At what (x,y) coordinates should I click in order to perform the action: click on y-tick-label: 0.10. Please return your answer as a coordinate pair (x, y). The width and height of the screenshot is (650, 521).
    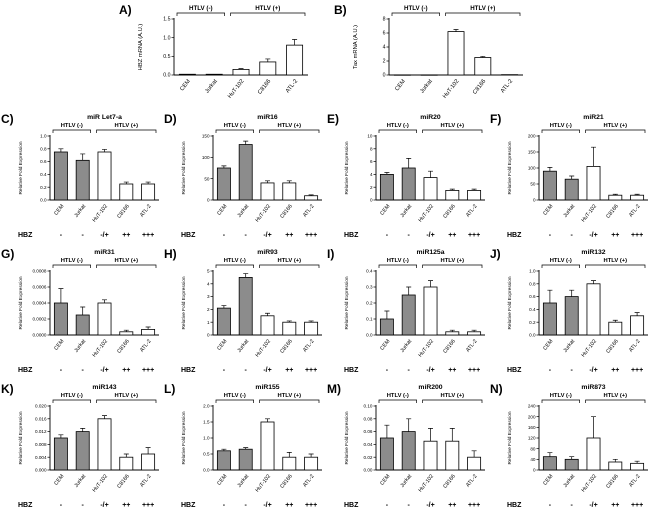
    Looking at the image, I should click on (368, 406).